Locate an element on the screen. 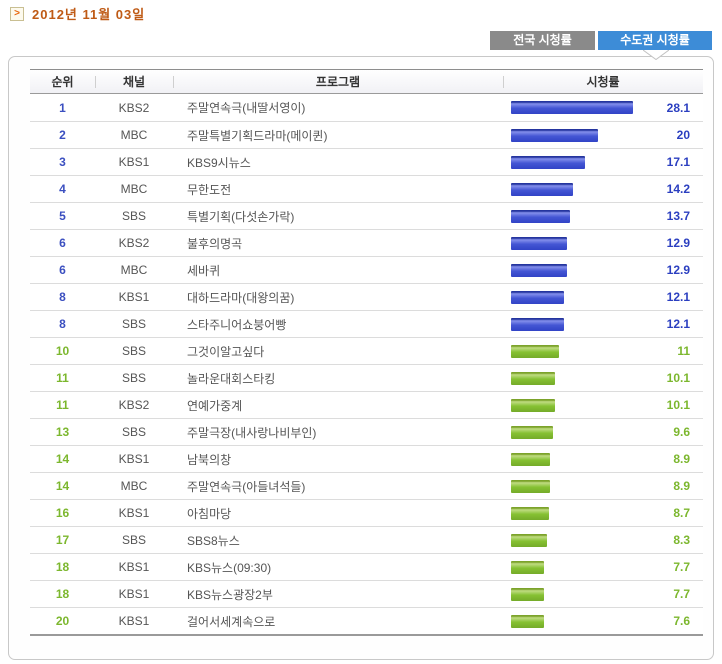  rank-cell: 1 is located at coordinates (62, 107).